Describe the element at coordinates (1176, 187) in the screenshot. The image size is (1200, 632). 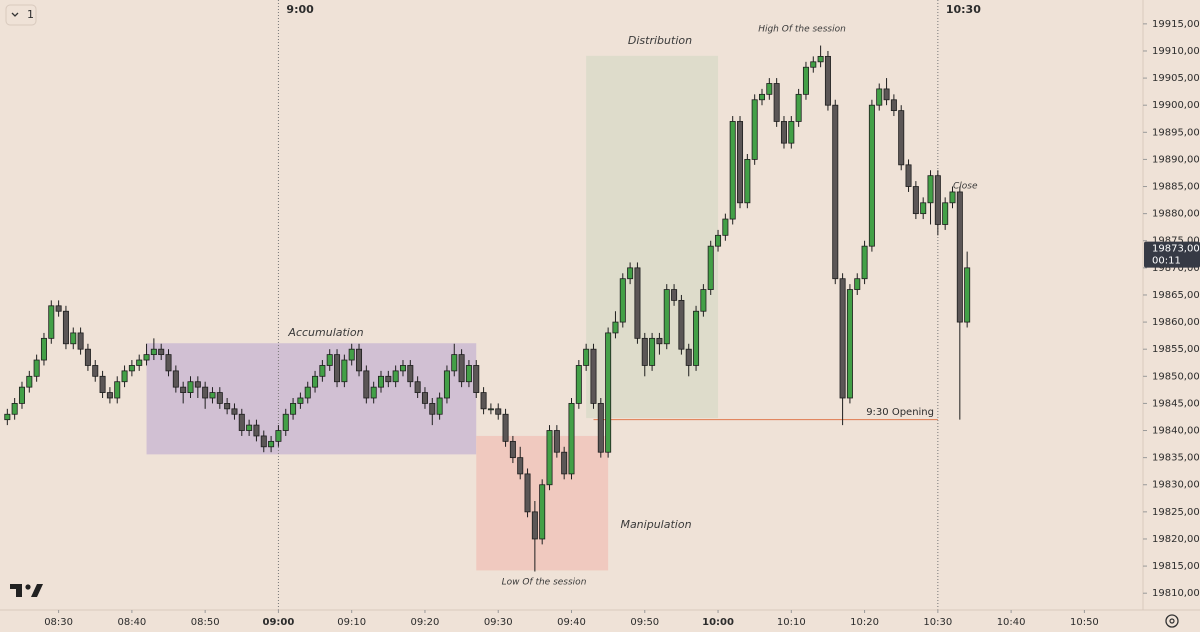
I see `y-tick-label: 19885,00` at that location.